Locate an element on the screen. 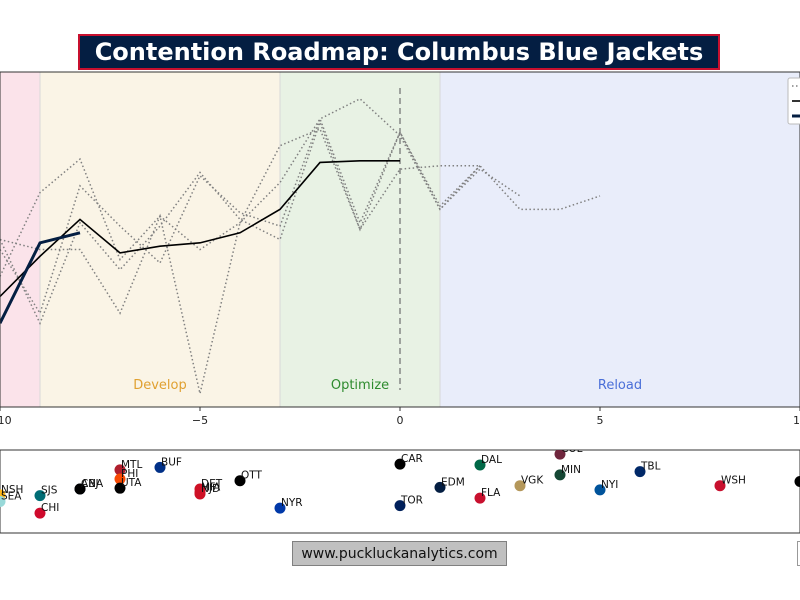 This screenshot has width=800, height=600. team-label: NYR is located at coordinates (292, 503).